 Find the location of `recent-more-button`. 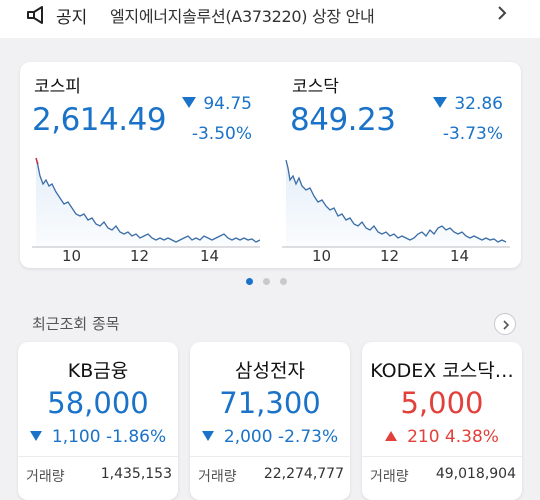

recent-more-button is located at coordinates (505, 324).